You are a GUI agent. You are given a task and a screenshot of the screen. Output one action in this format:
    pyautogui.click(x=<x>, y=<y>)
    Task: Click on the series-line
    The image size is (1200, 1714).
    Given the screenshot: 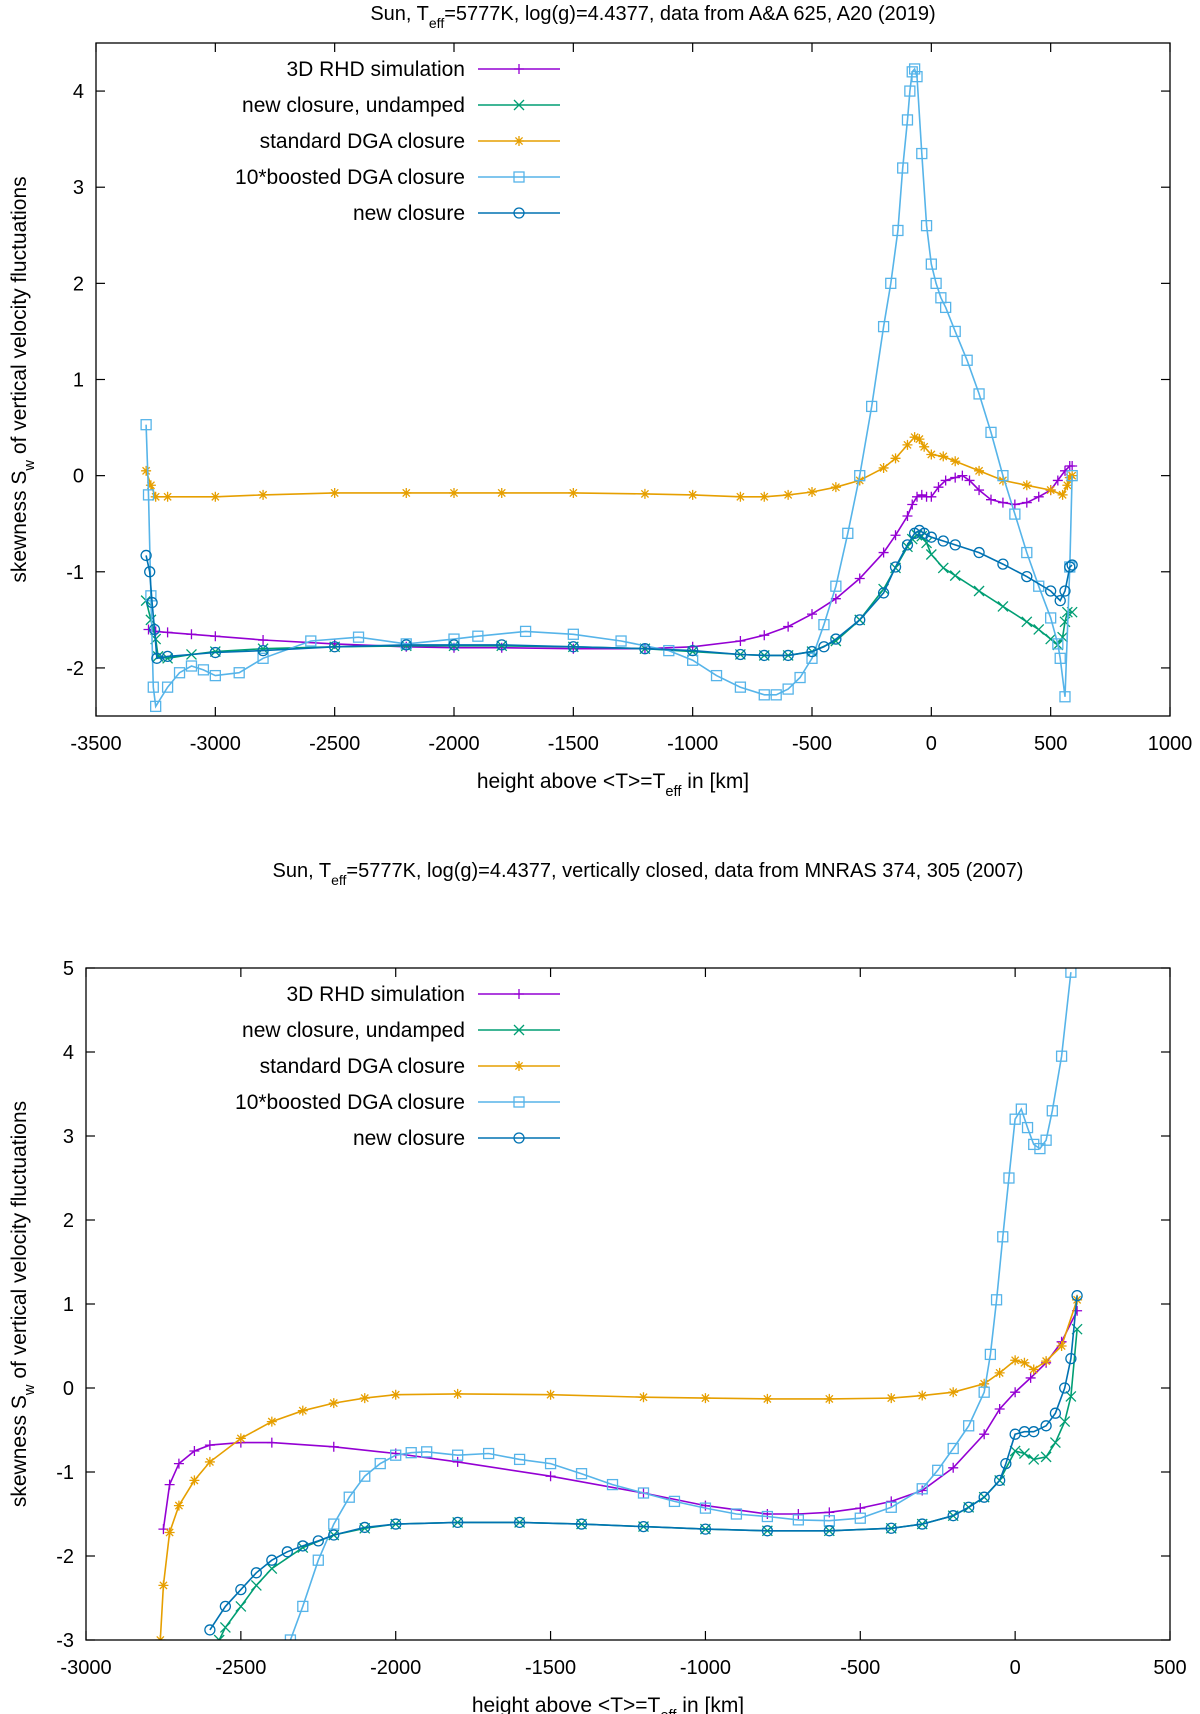 What is the action you would take?
    pyautogui.click(x=609, y=594)
    